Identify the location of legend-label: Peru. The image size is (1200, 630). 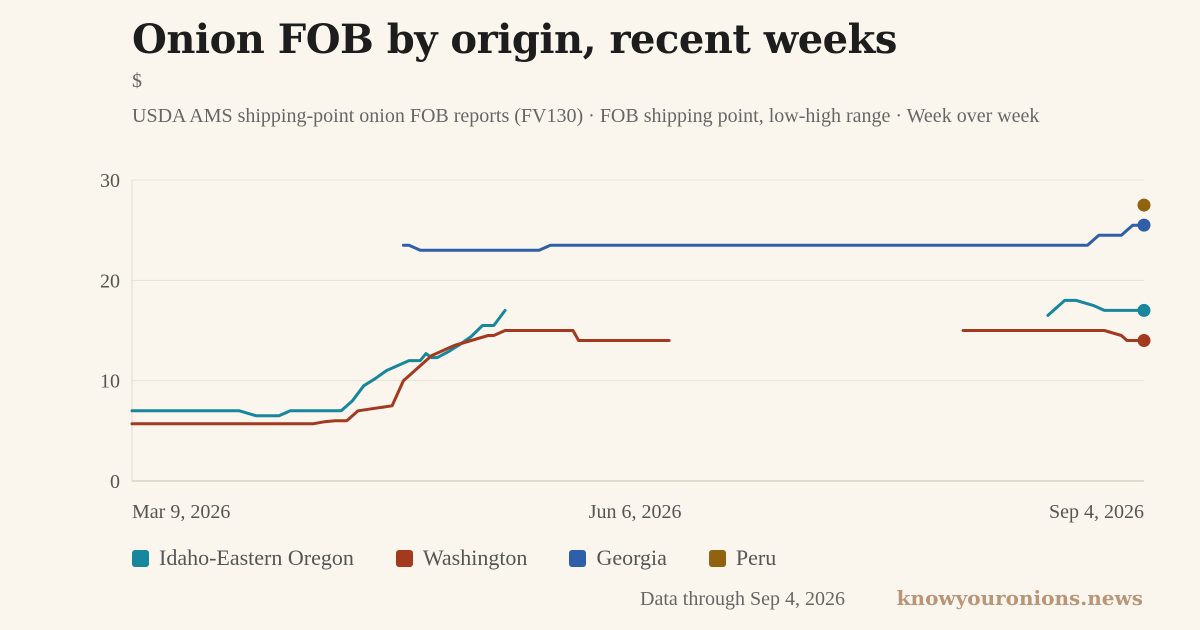
(756, 557).